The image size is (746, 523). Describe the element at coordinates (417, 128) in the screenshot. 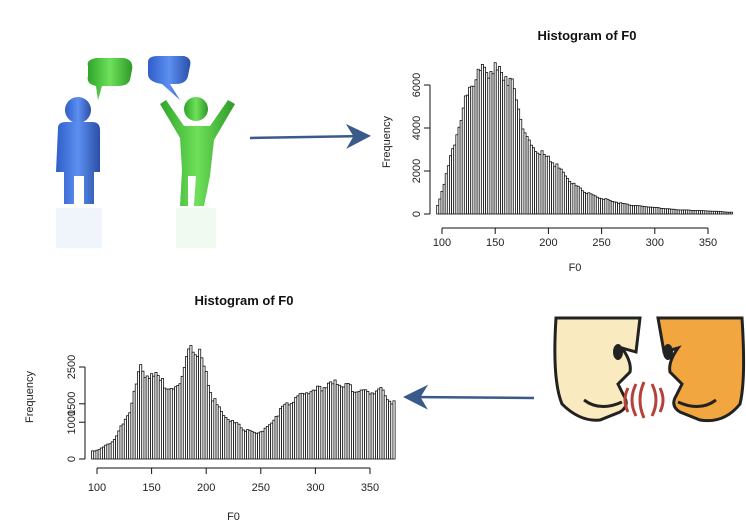

I see `y-tick-label: 4000` at that location.